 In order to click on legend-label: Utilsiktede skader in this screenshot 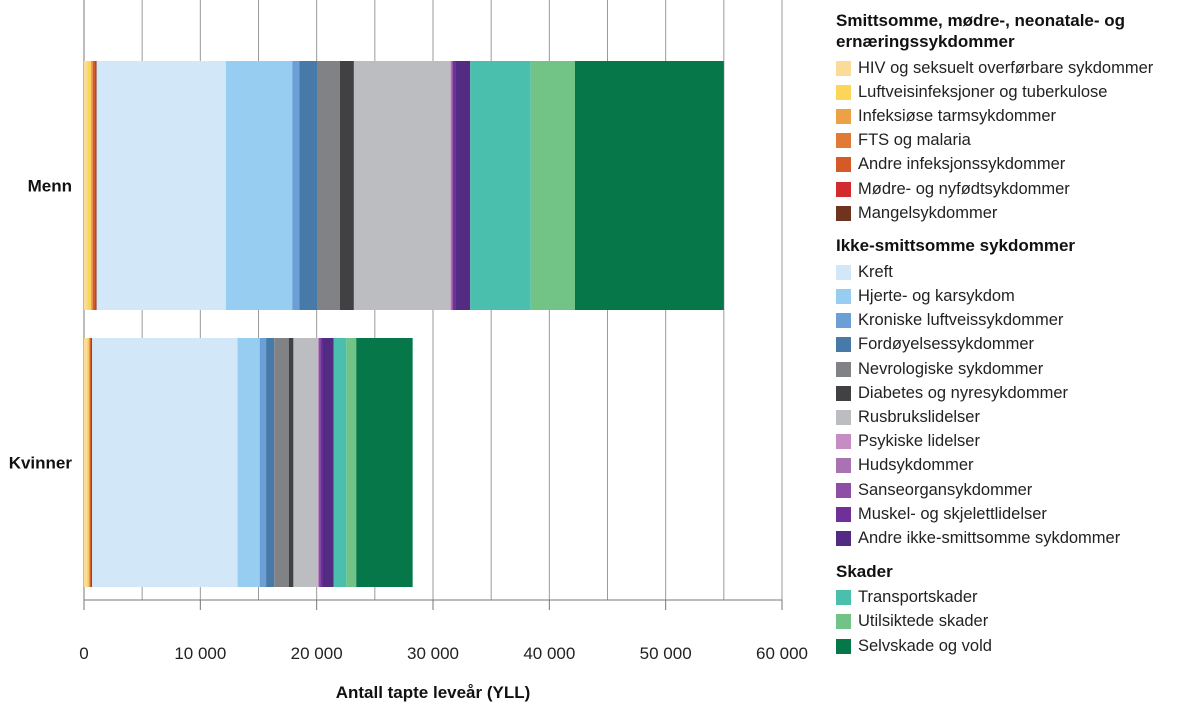, I will do `click(923, 621)`.